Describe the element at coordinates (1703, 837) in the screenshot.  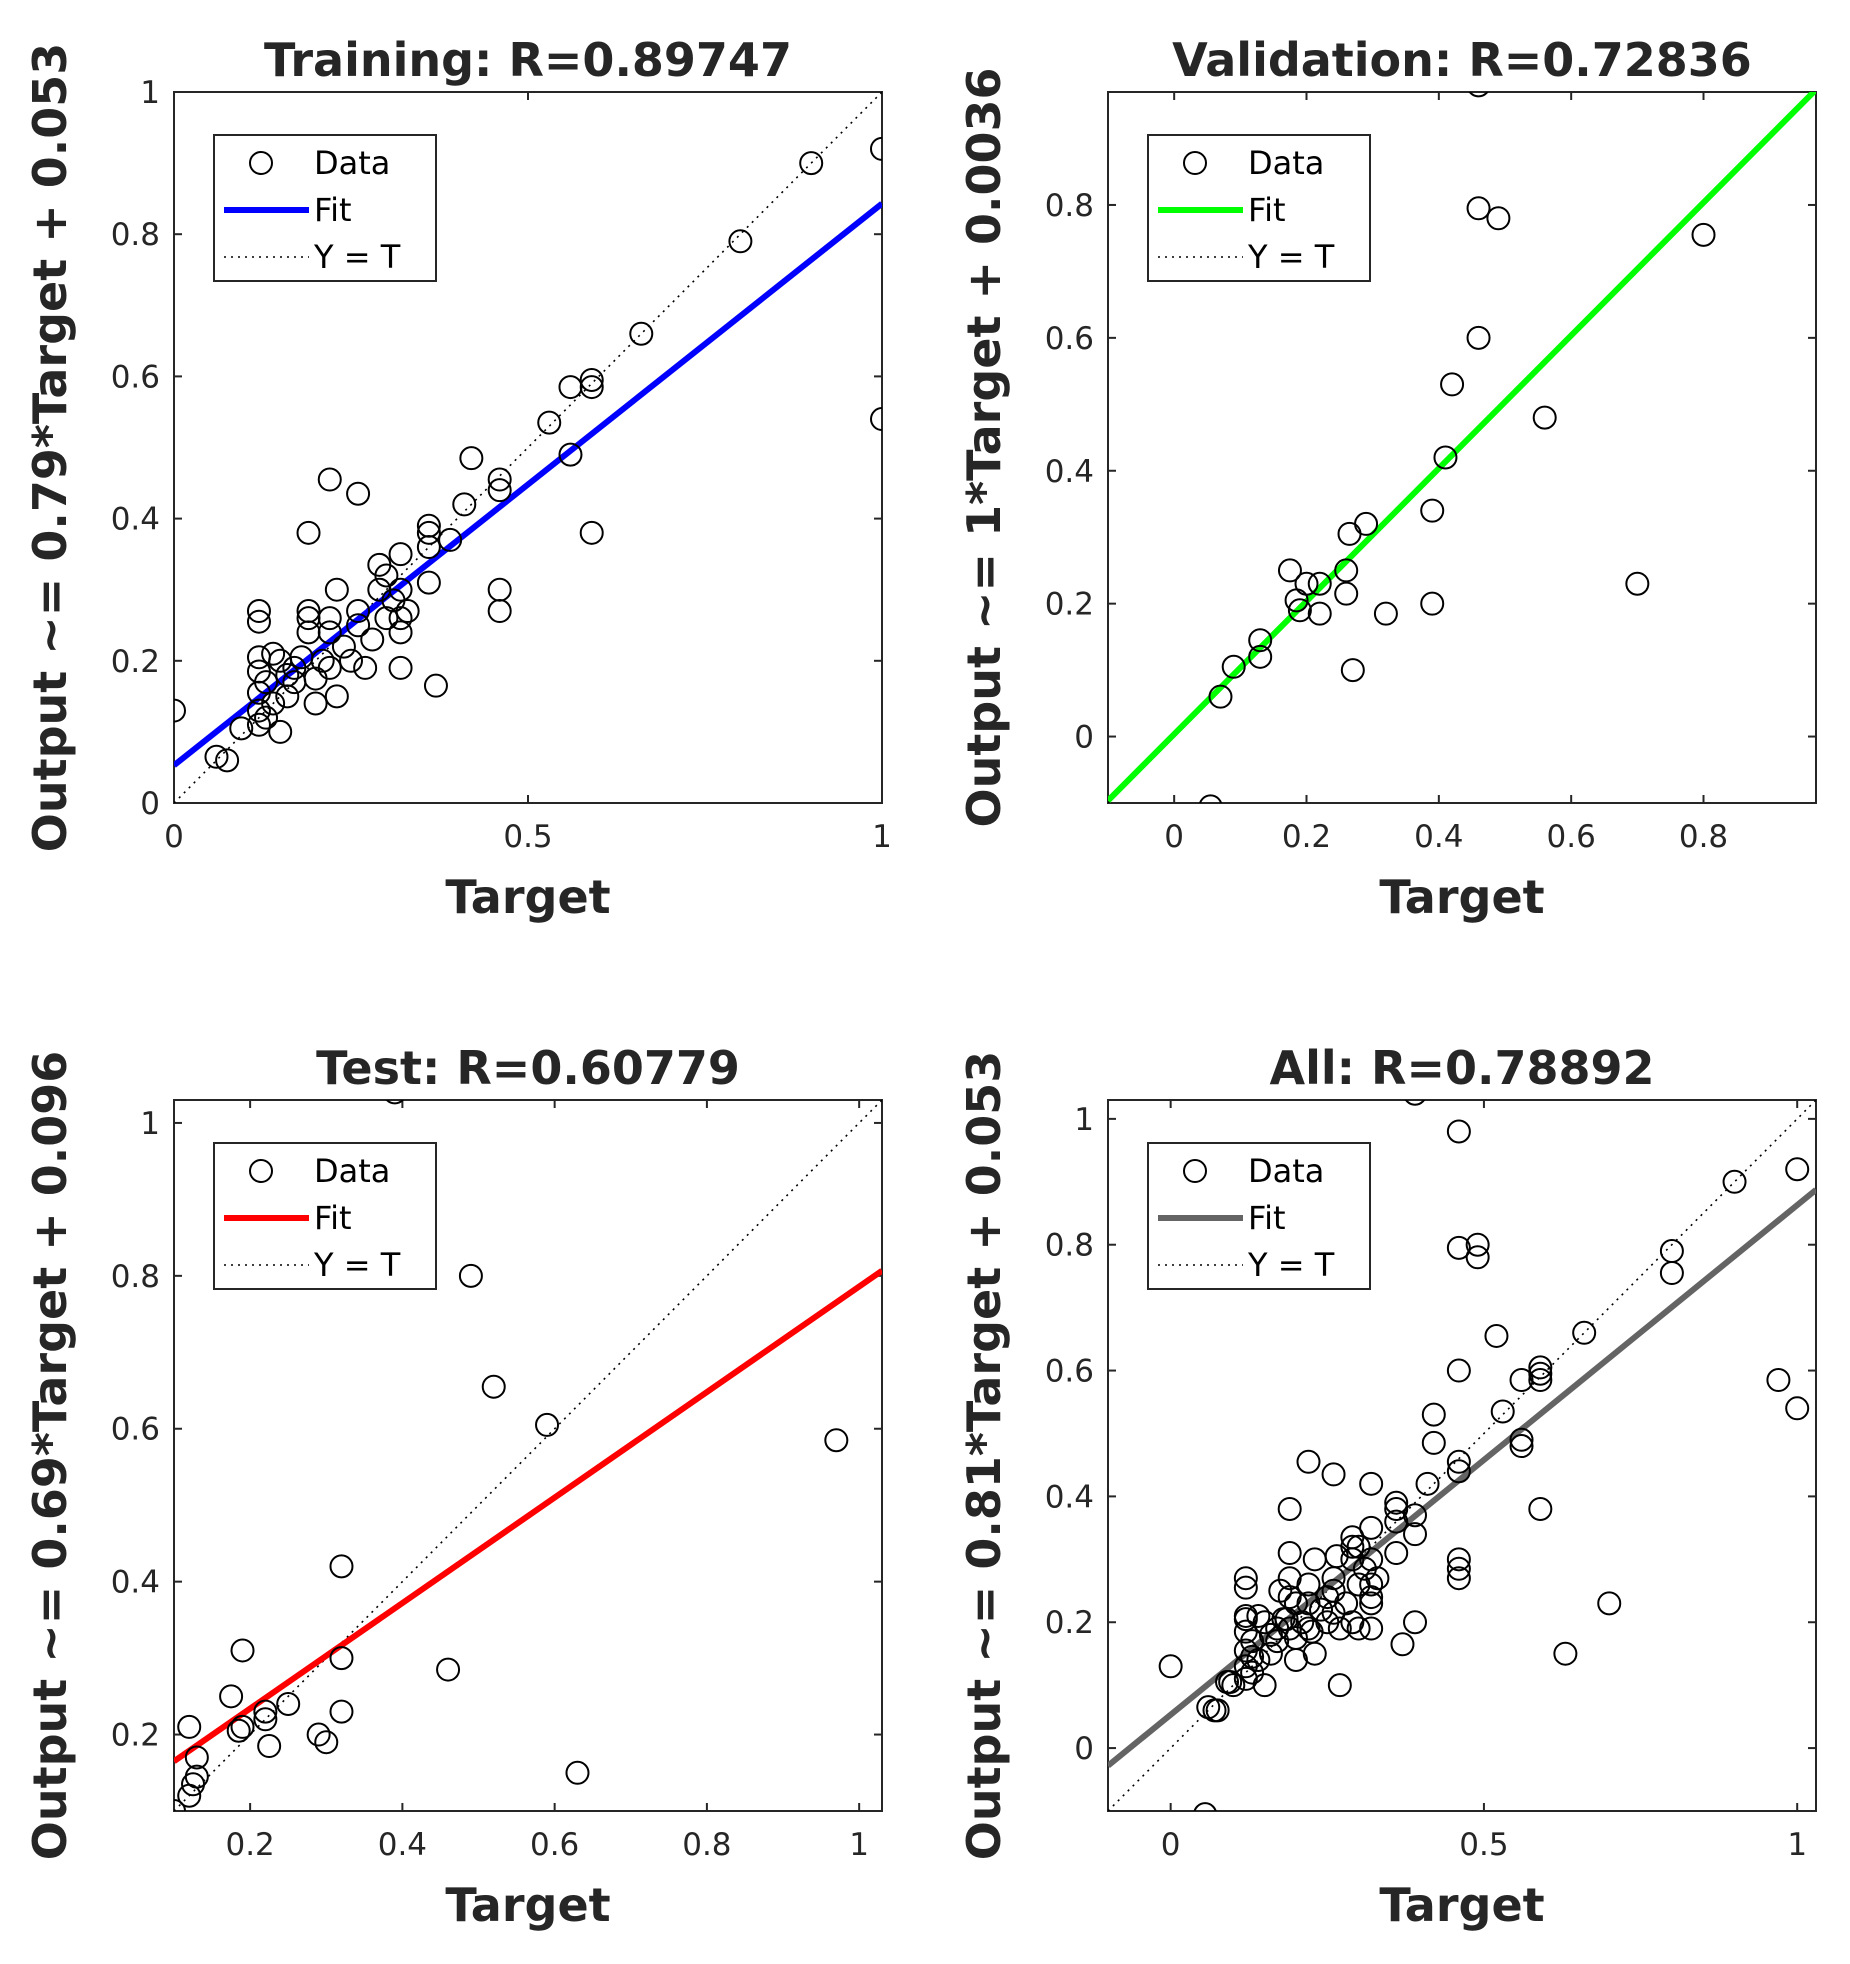
I see `validation-x-tick-label: 0.8` at that location.